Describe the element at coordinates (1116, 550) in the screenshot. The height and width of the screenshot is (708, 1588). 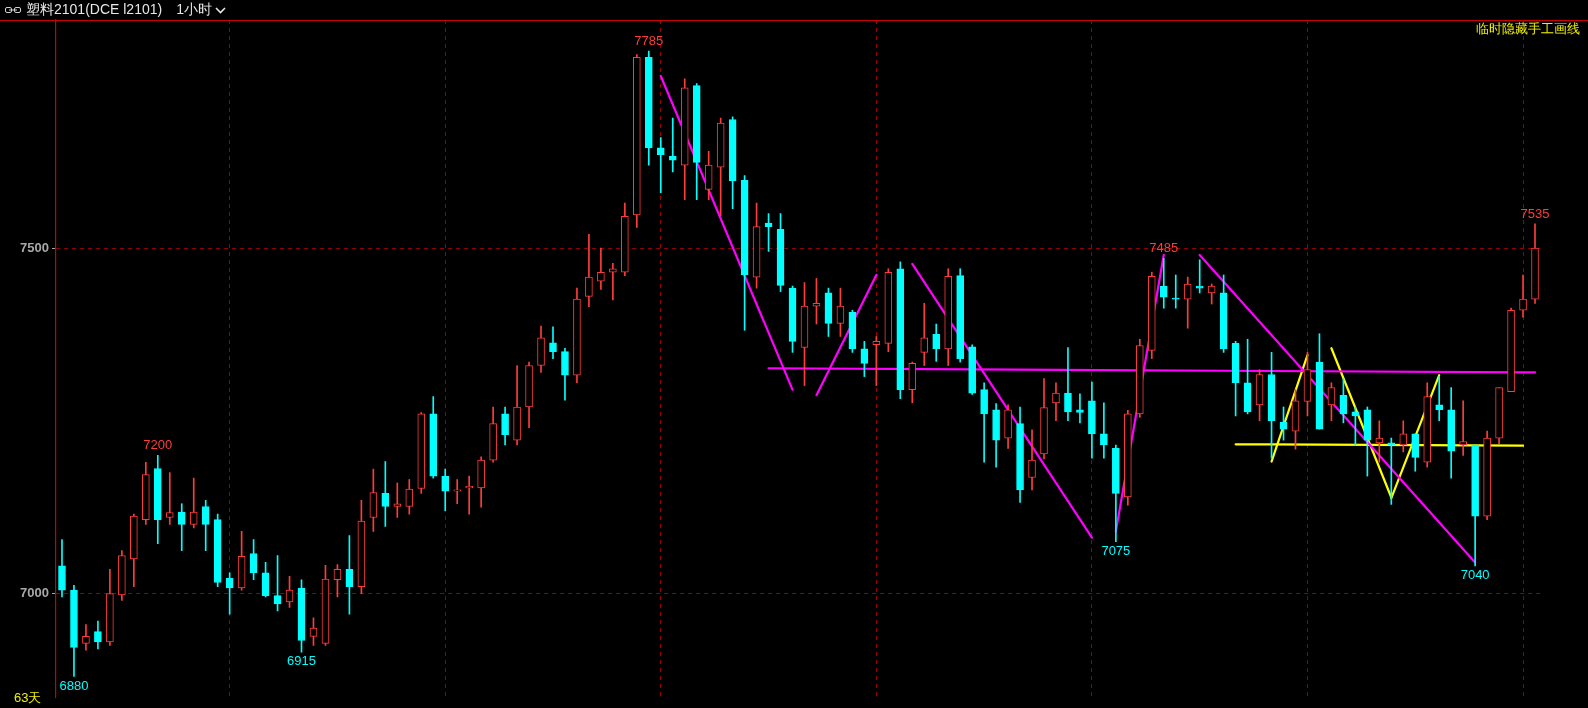
I see `annotation: 7075` at that location.